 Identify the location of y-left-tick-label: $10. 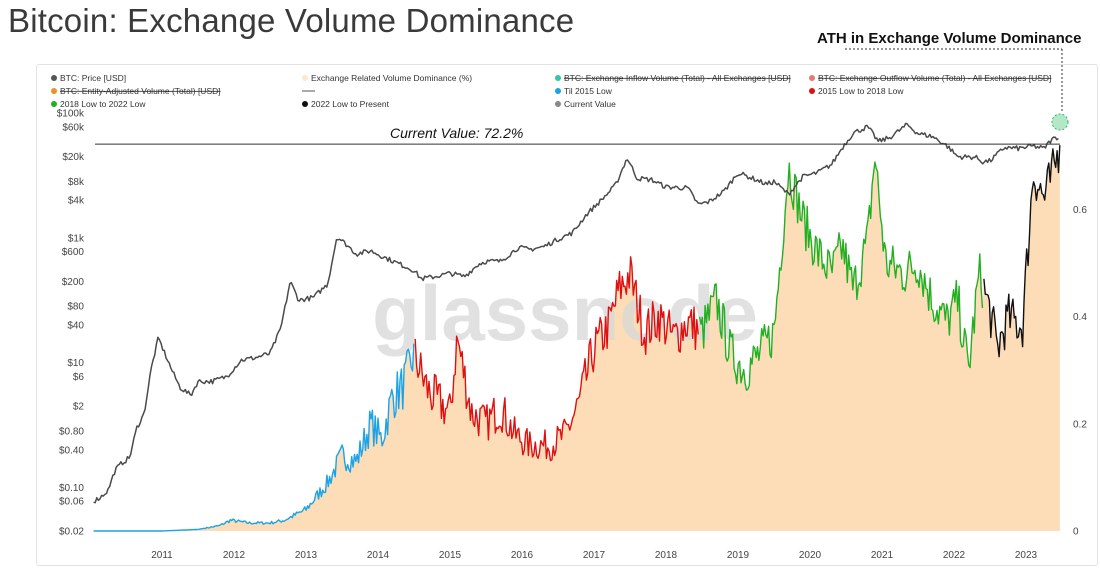
(75, 363).